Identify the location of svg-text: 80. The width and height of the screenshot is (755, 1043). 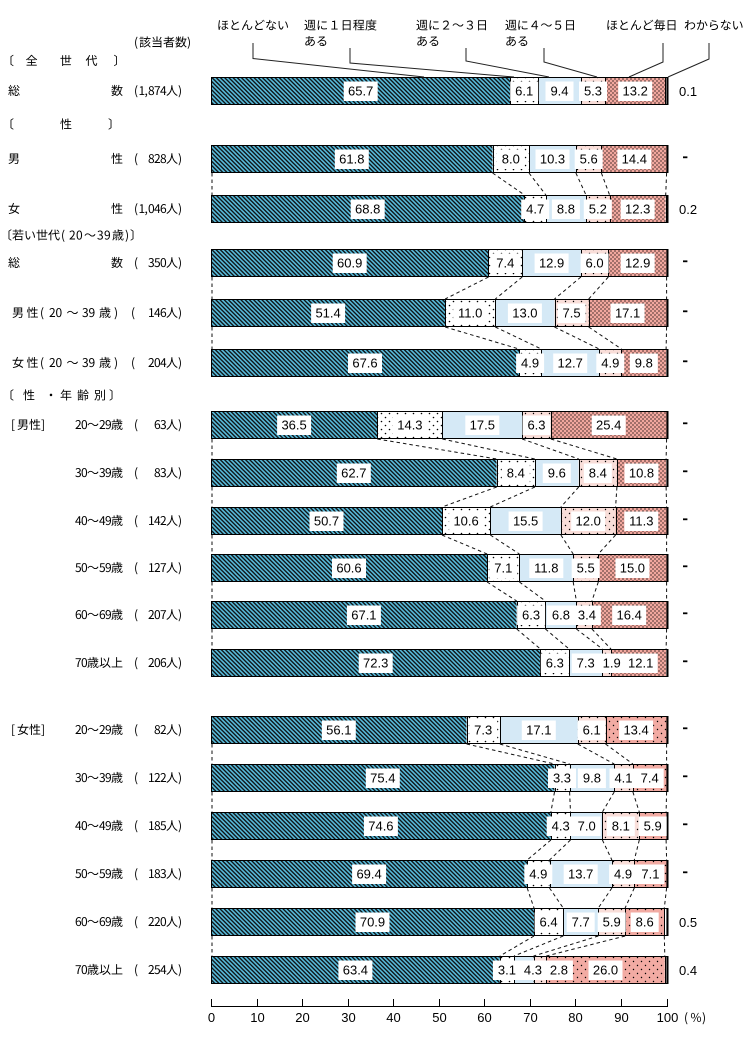
(575, 1017).